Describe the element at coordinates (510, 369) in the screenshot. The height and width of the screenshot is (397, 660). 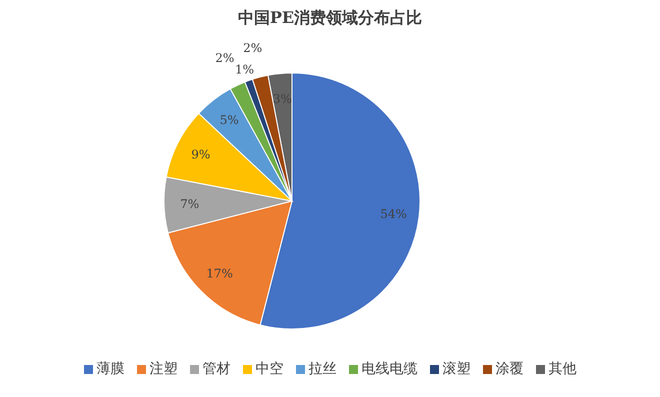
I see `legend-label: 涂覆` at that location.